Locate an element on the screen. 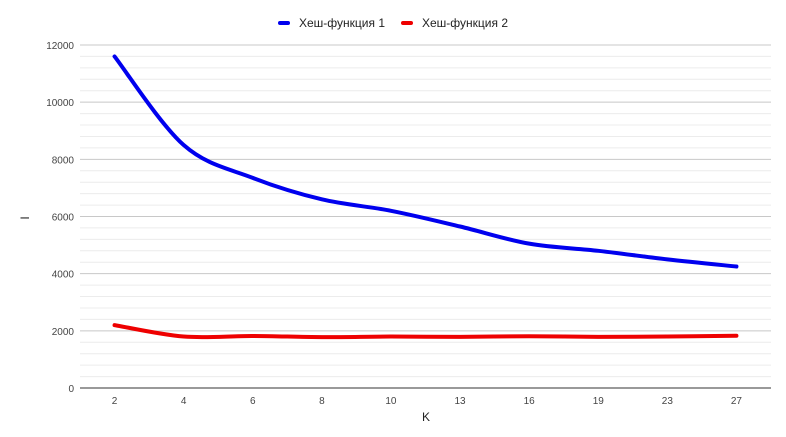 The width and height of the screenshot is (786, 437). legend: Хеш-функция 1 Хеш-функция 2 is located at coordinates (393, 23).